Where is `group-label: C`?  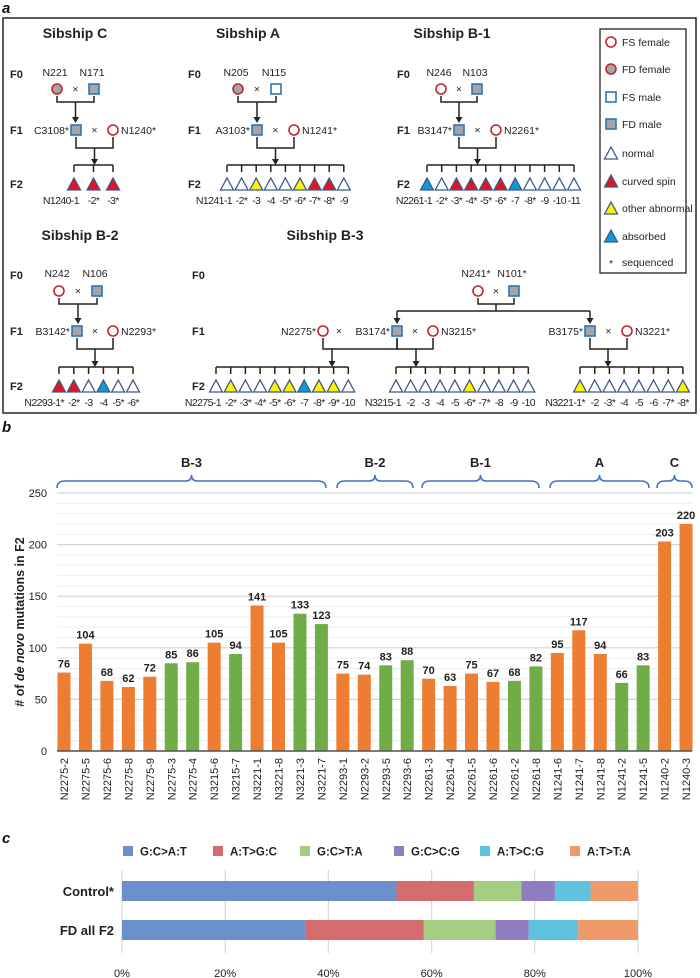
group-label: C is located at coordinates (675, 462).